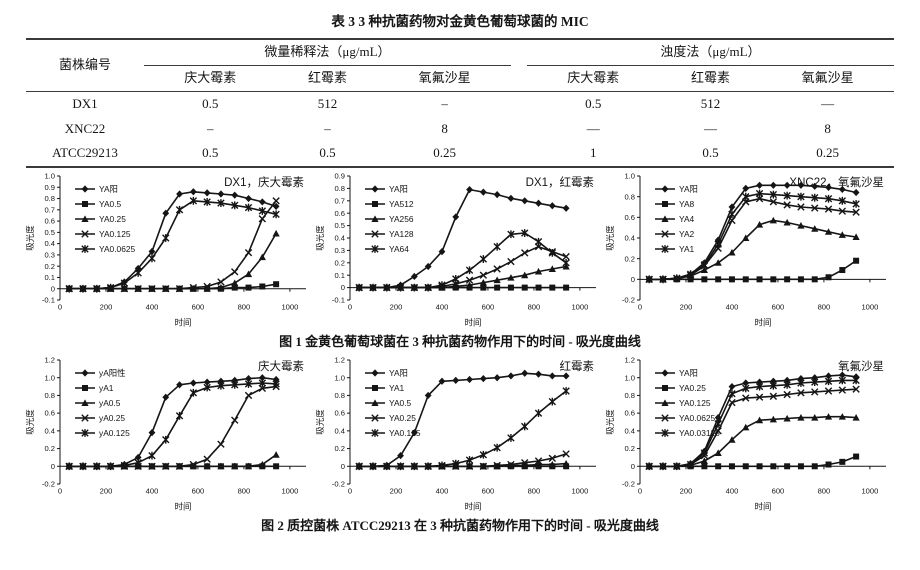  What do you see at coordinates (442, 491) in the screenshot?
I see `svg-text: 400` at bounding box center [442, 491].